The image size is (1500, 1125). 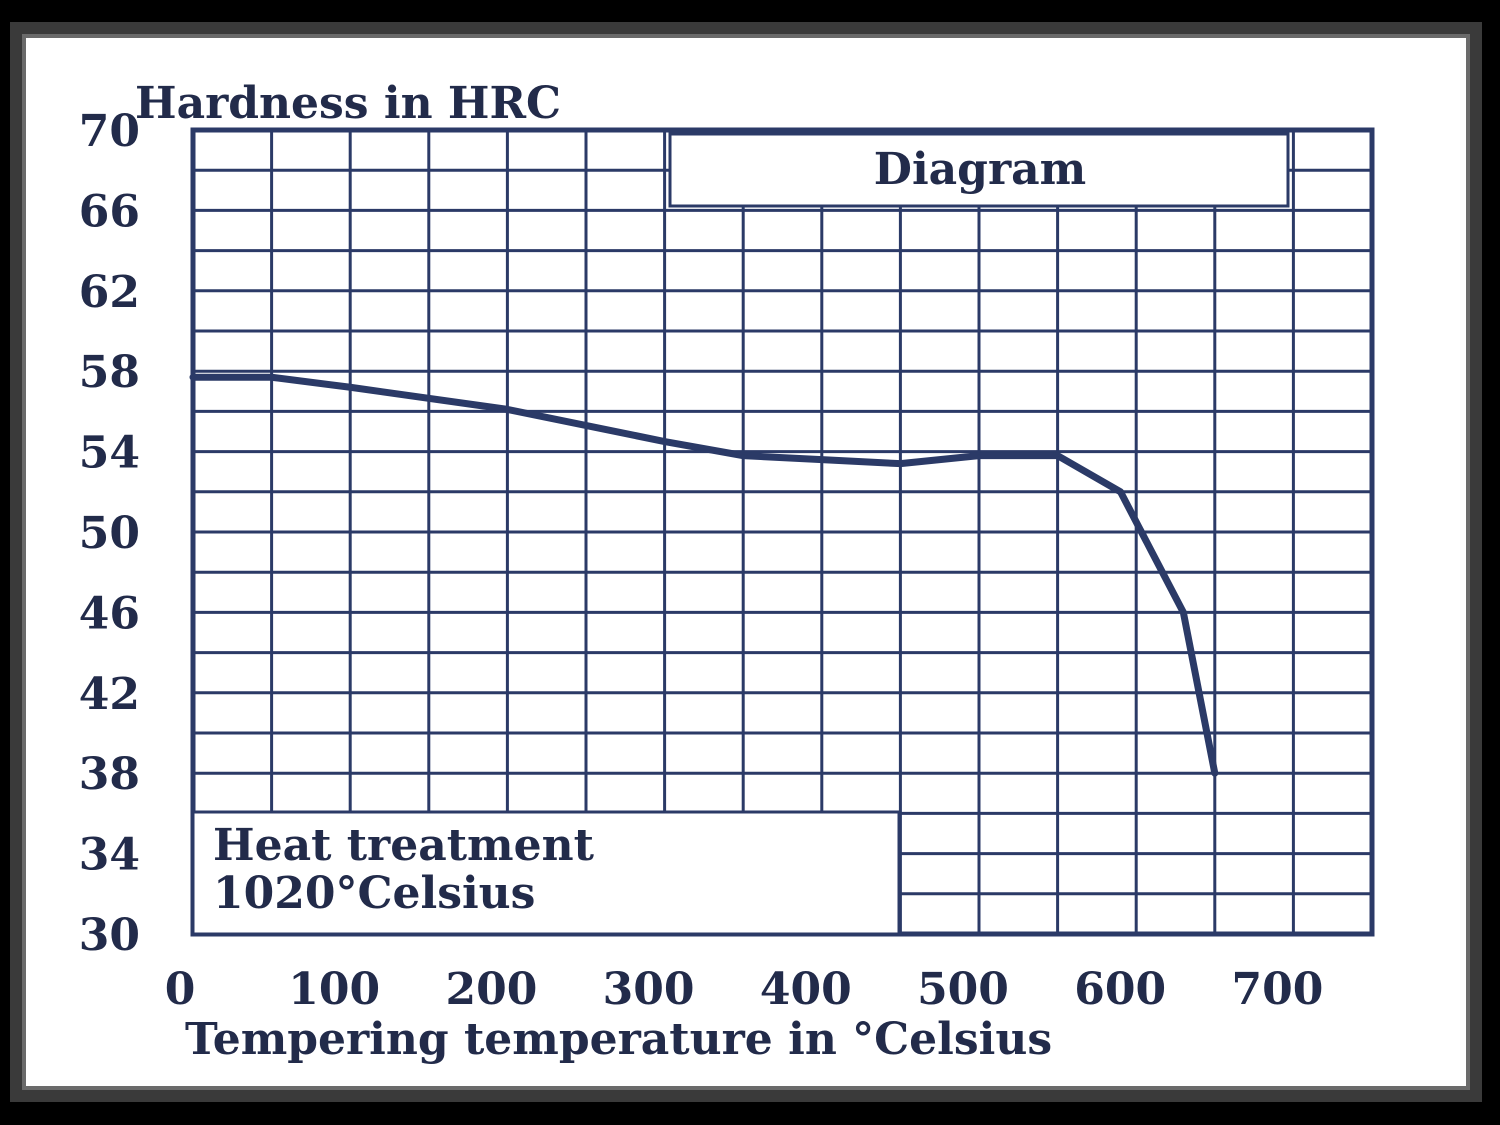 What do you see at coordinates (109, 855) in the screenshot?
I see `y-tick-label: 34` at bounding box center [109, 855].